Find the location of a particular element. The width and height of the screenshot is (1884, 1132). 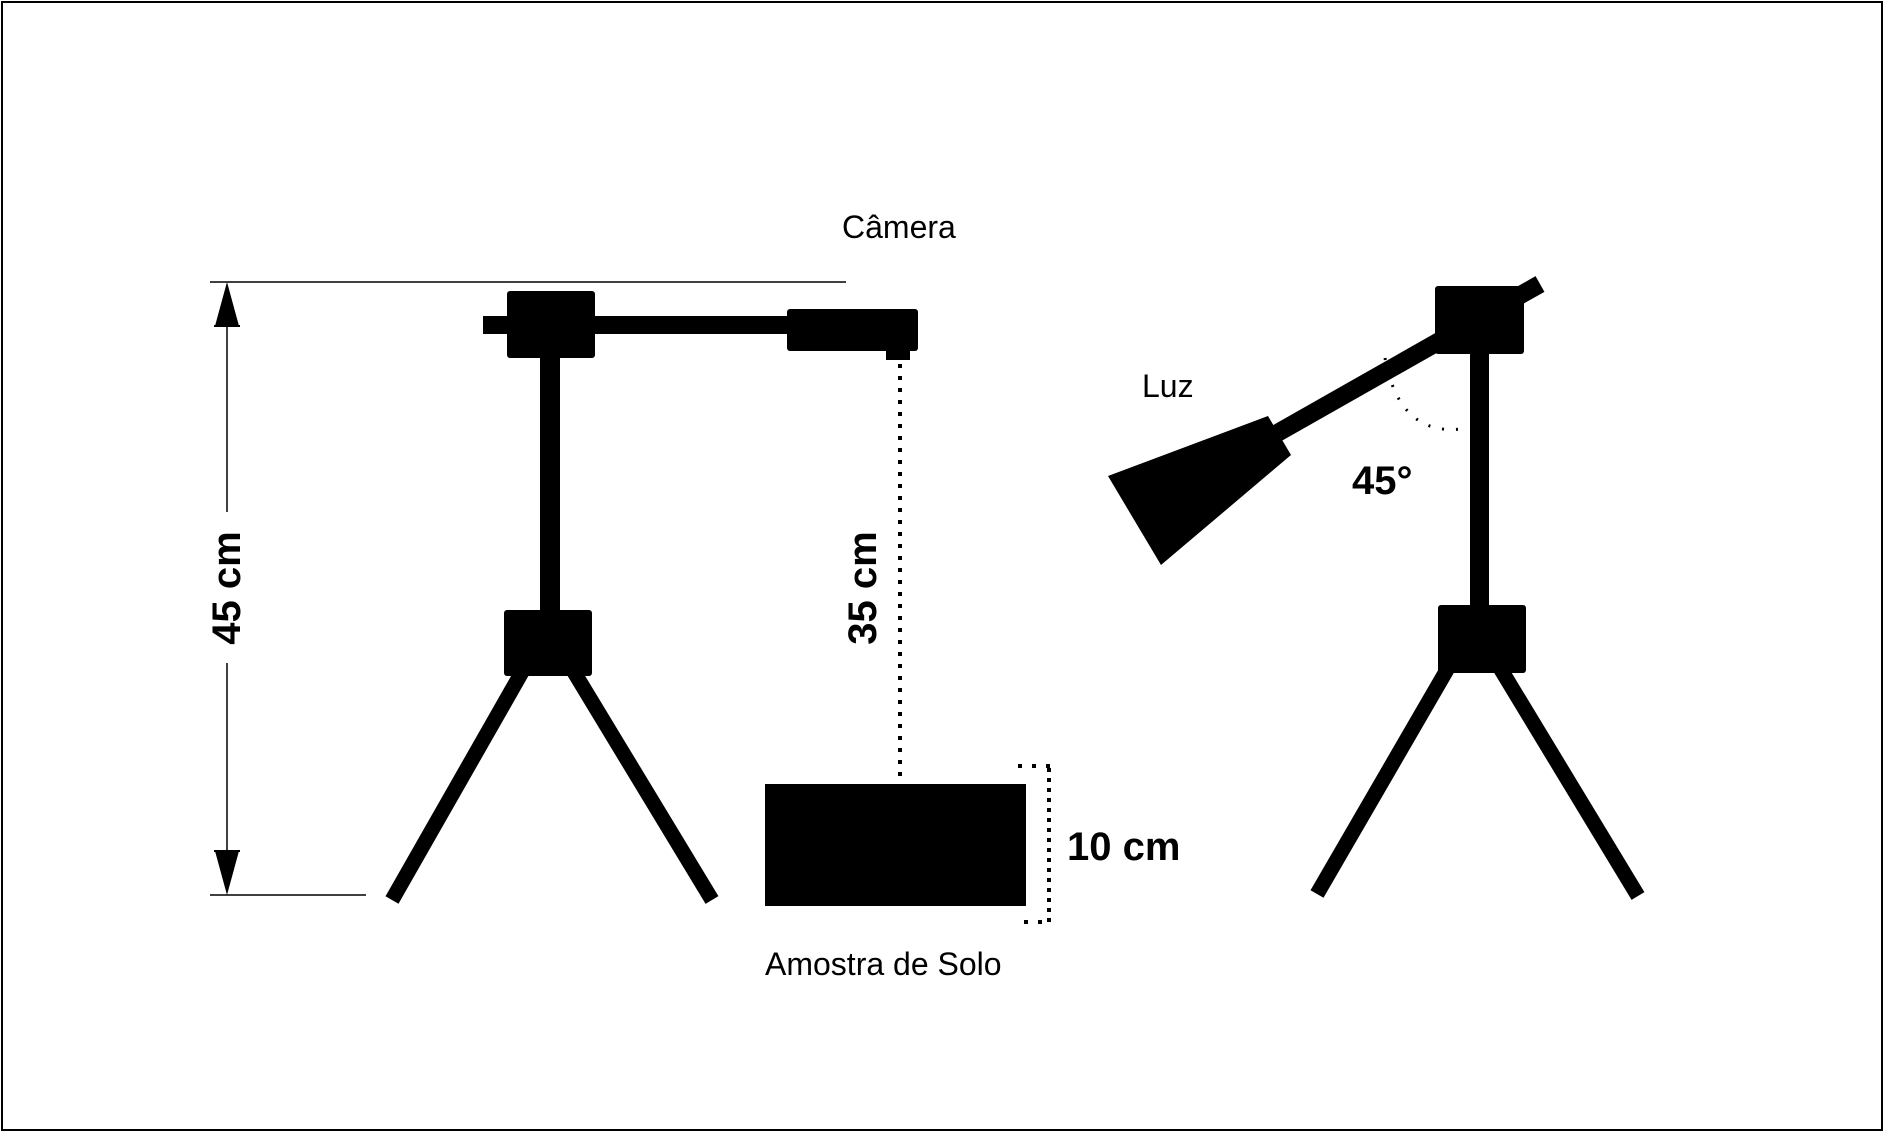

camera-lens is located at coordinates (898, 352).